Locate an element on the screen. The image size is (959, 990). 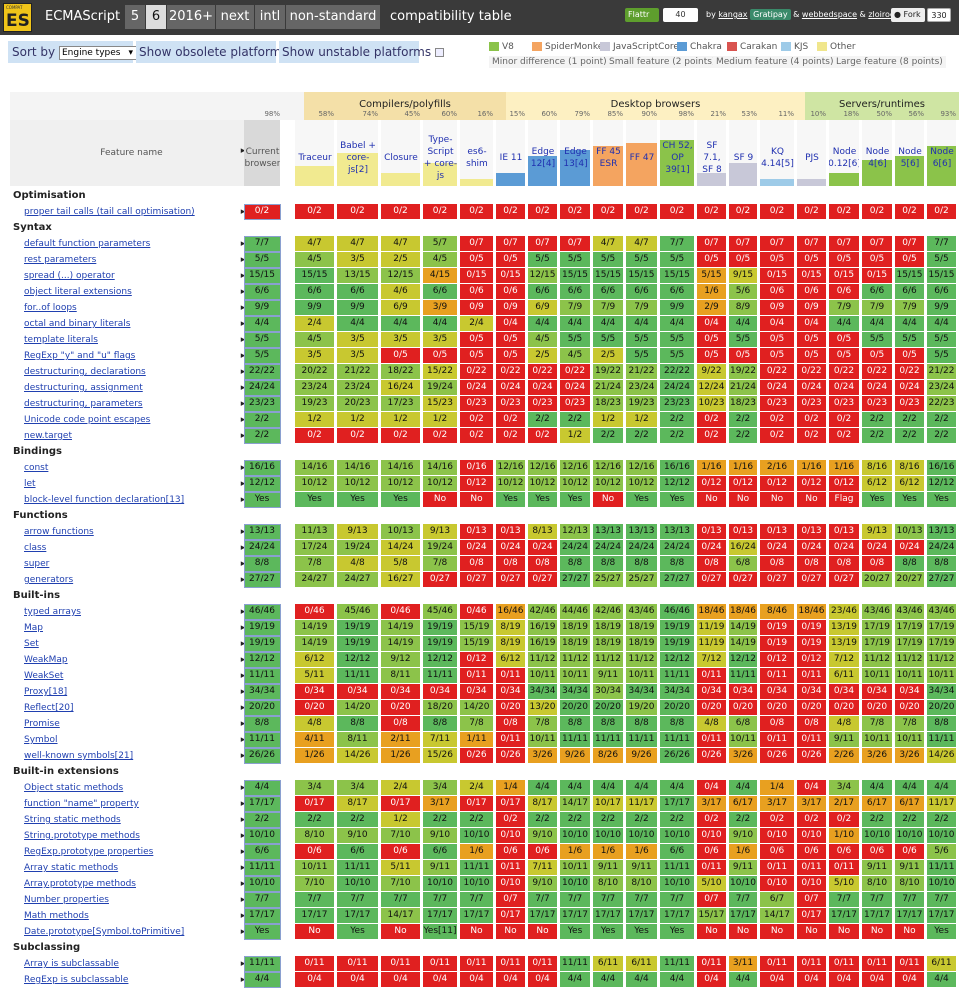
feature-link: String.prototype methods is located at coordinates (82, 836).